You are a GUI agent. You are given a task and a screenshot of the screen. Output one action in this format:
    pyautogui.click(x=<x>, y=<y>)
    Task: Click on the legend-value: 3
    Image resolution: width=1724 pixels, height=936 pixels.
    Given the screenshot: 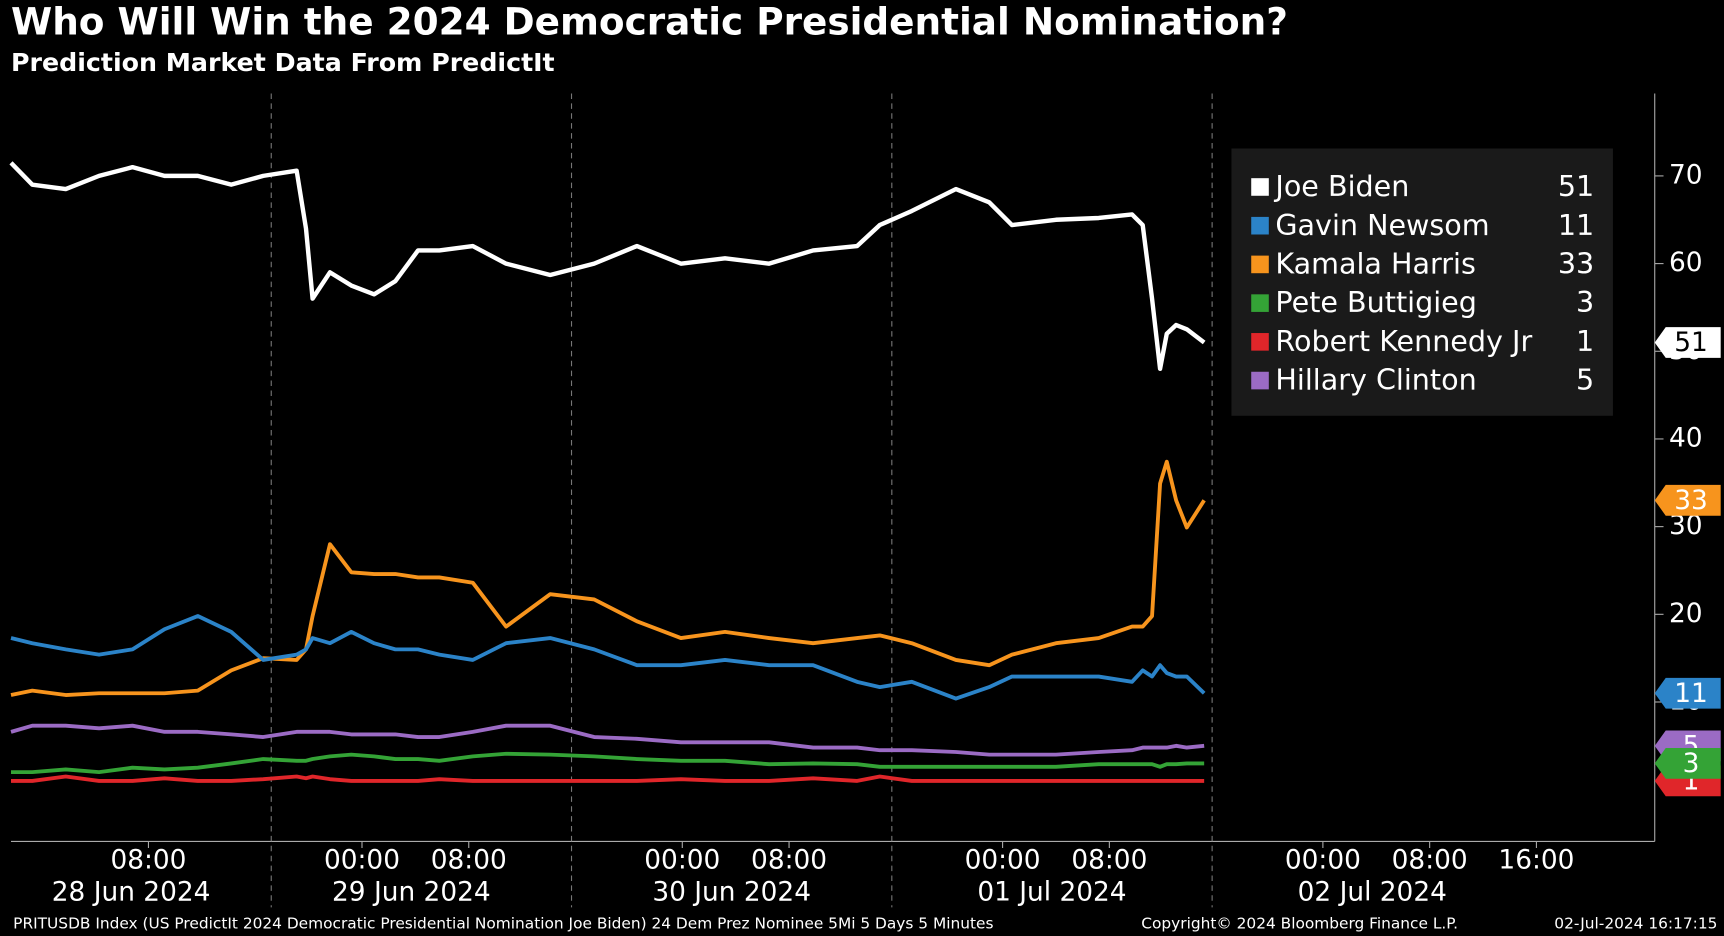 What is the action you would take?
    pyautogui.click(x=1585, y=302)
    